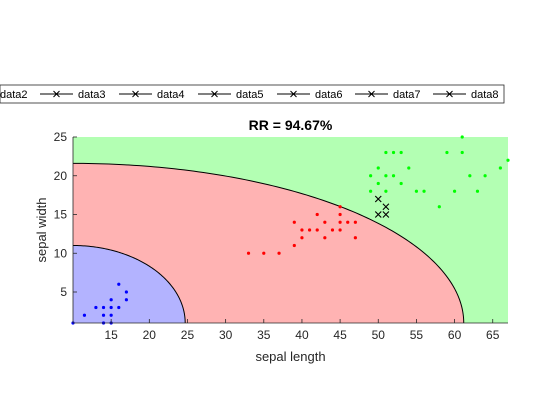 The width and height of the screenshot is (560, 420). Describe the element at coordinates (493, 335) in the screenshot. I see `x-tick-label: 65` at that location.